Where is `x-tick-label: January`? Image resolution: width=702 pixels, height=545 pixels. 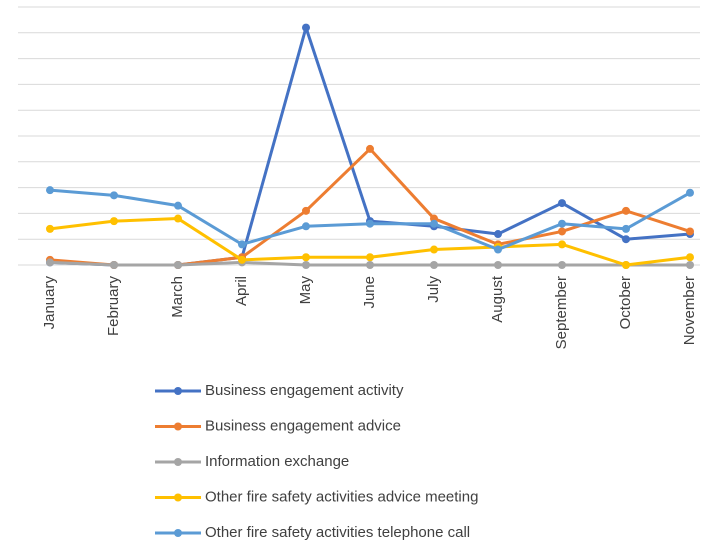 x-tick-label: January is located at coordinates (49, 303).